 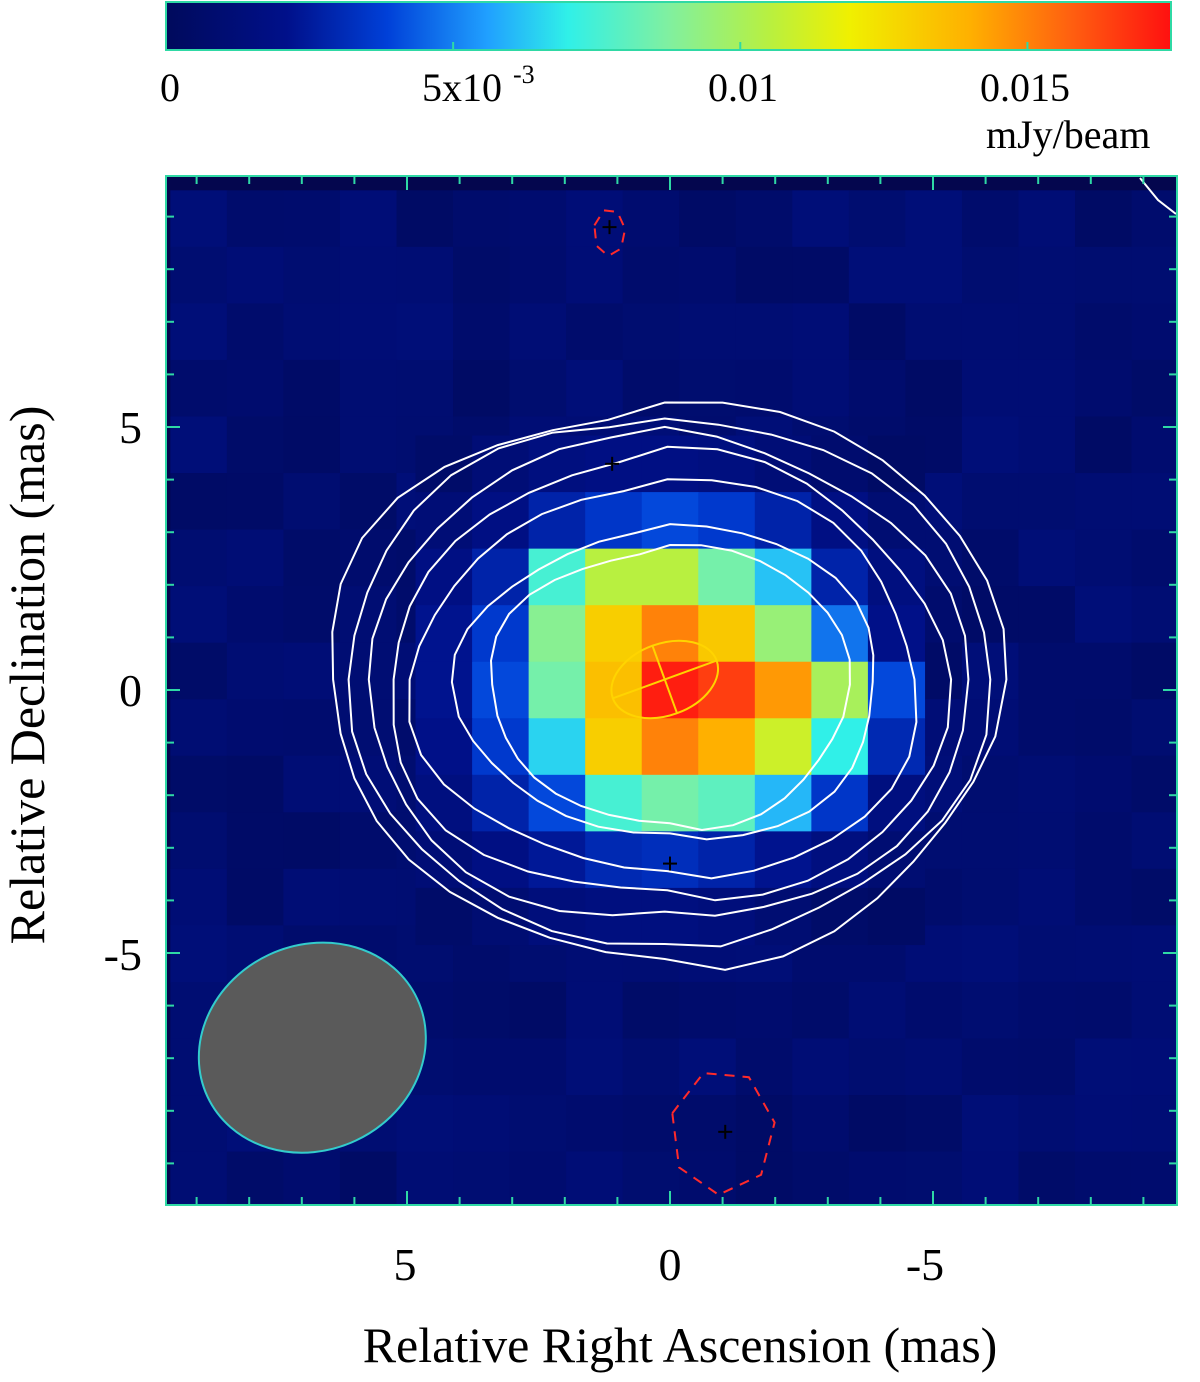 What do you see at coordinates (130, 690) in the screenshot?
I see `y-tick-label-0: 0` at bounding box center [130, 690].